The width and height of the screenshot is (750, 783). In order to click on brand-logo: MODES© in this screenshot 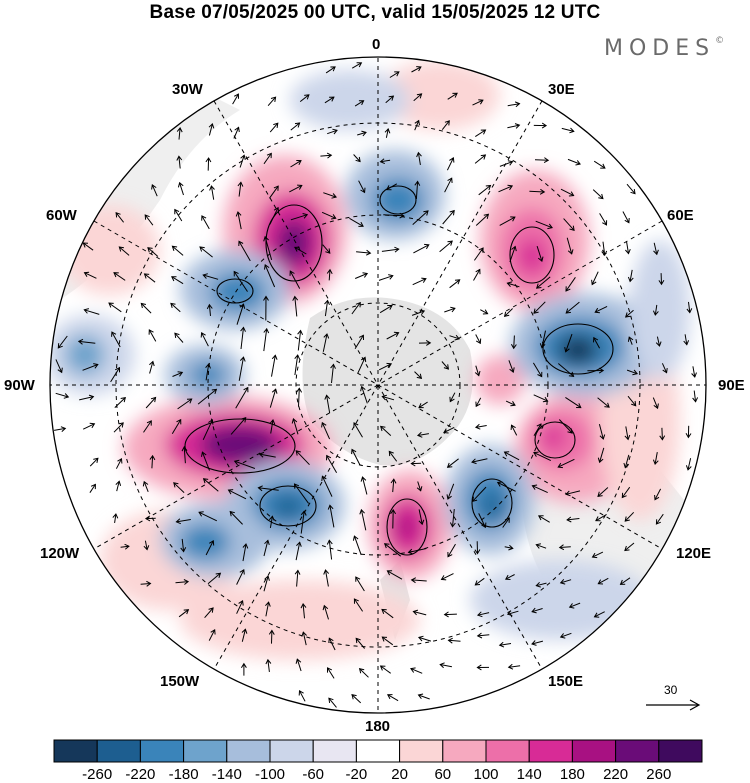, I will do `click(664, 48)`.